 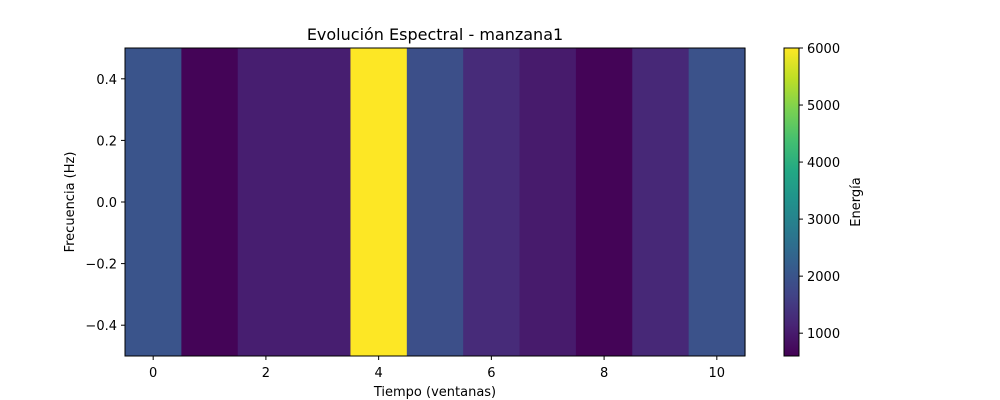 What do you see at coordinates (434, 392) in the screenshot?
I see `x-axis-label: Tiempo (ventanas)` at bounding box center [434, 392].